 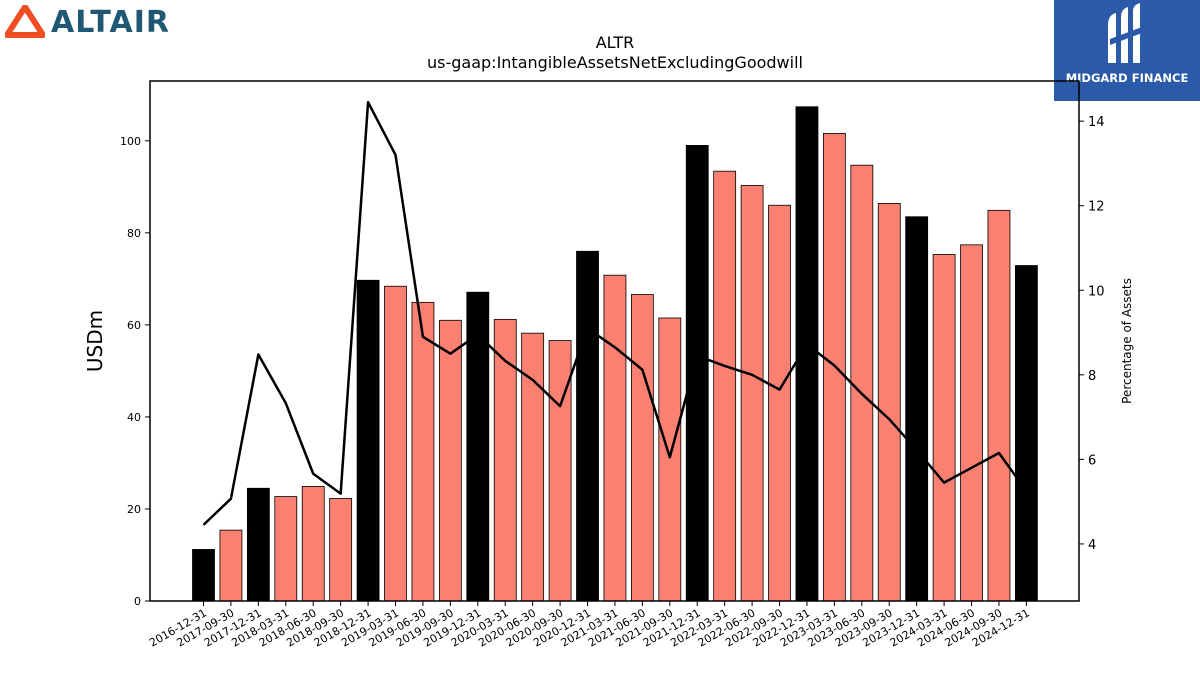 What do you see at coordinates (134, 325) in the screenshot?
I see `y-tick-label: 60` at bounding box center [134, 325].